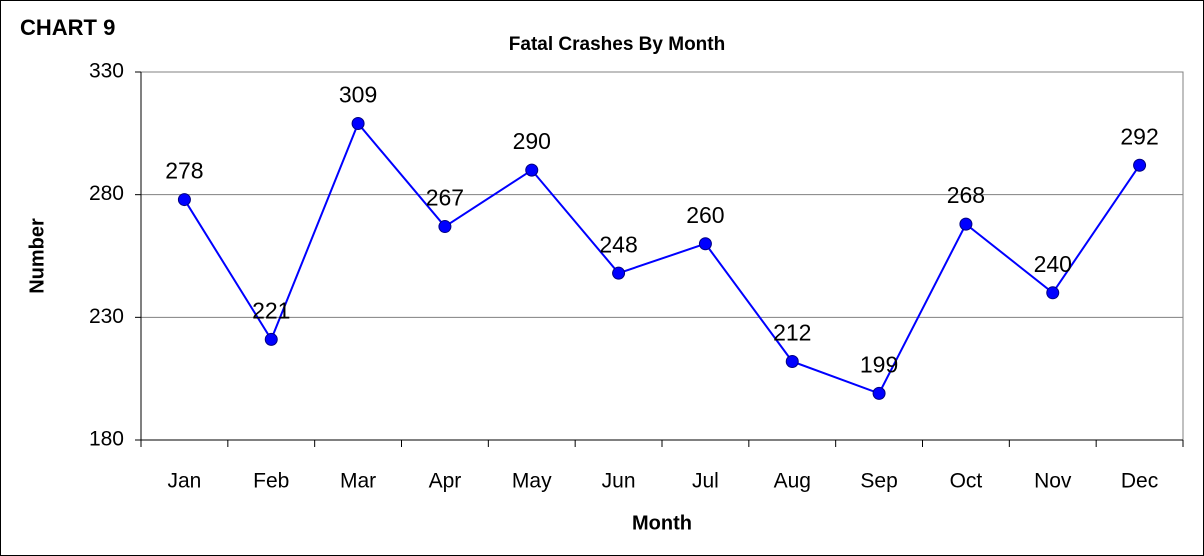 The width and height of the screenshot is (1204, 556). Describe the element at coordinates (879, 364) in the screenshot. I see `data-label: 199` at that location.